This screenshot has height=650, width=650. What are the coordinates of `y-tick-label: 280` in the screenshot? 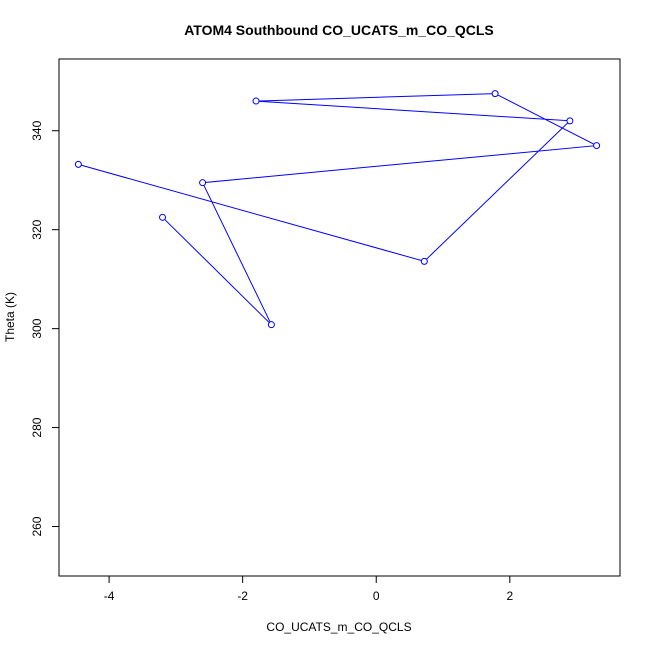 It's located at (37, 427).